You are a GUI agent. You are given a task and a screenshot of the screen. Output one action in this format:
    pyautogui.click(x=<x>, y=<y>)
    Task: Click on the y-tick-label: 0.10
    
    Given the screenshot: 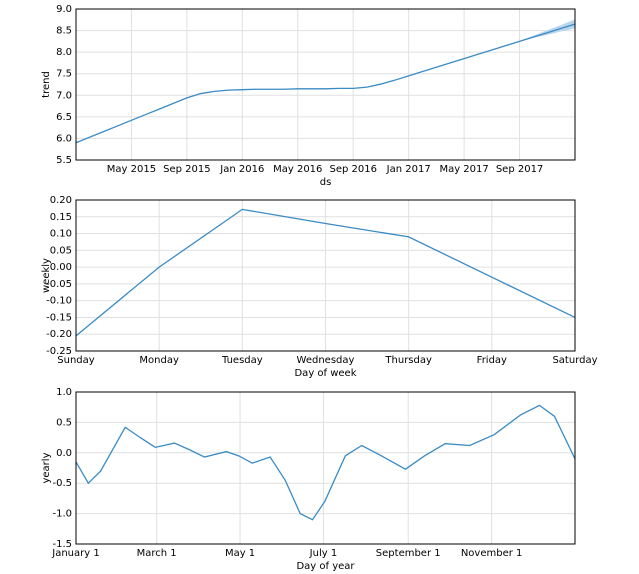 What is the action you would take?
    pyautogui.click(x=61, y=234)
    